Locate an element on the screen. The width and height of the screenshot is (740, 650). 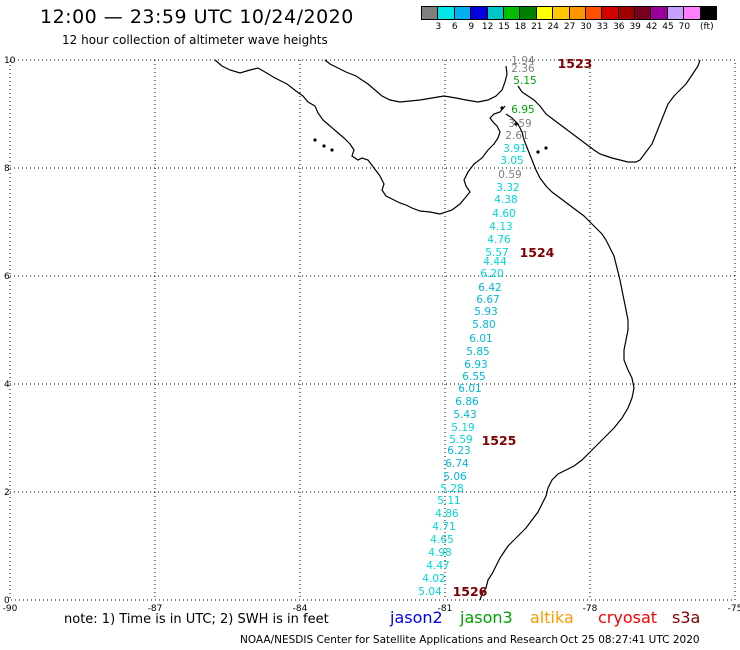
swh-value: 6.42 is located at coordinates (489, 288).